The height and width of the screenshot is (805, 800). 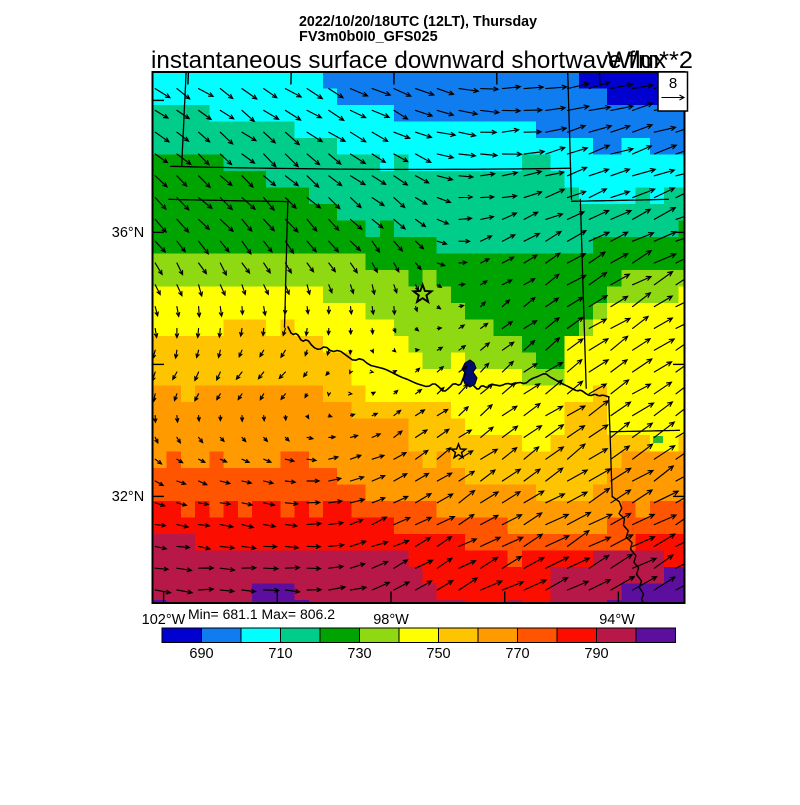 I want to click on svg-text: FV3m0b0I0_GFS025, so click(x=368, y=37).